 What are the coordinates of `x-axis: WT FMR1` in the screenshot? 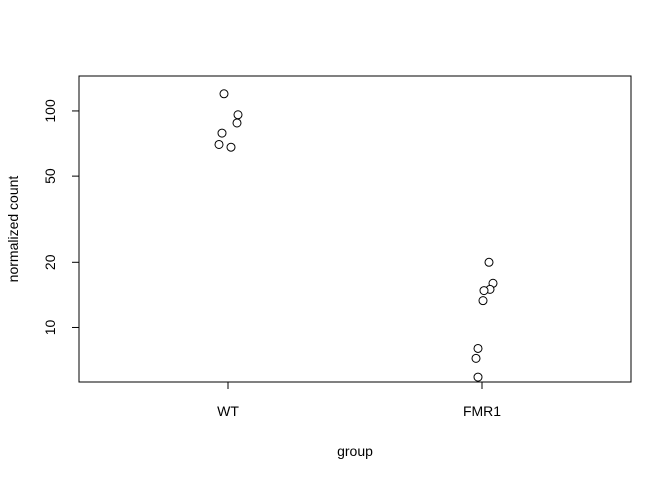 It's located at (359, 400).